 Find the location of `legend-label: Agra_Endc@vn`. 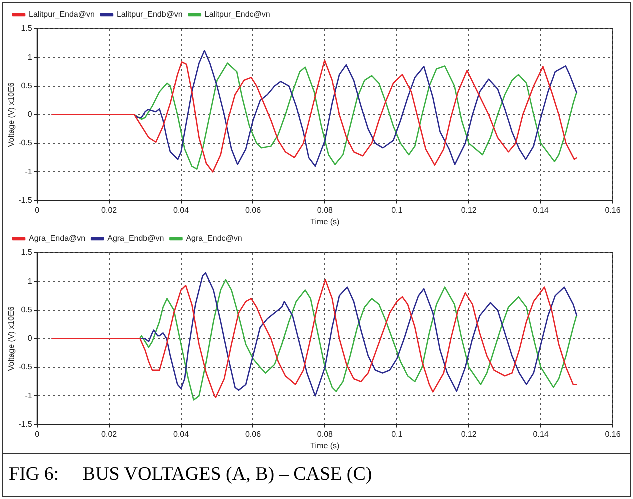

legend-label: Agra_Endc@vn is located at coordinates (214, 239).